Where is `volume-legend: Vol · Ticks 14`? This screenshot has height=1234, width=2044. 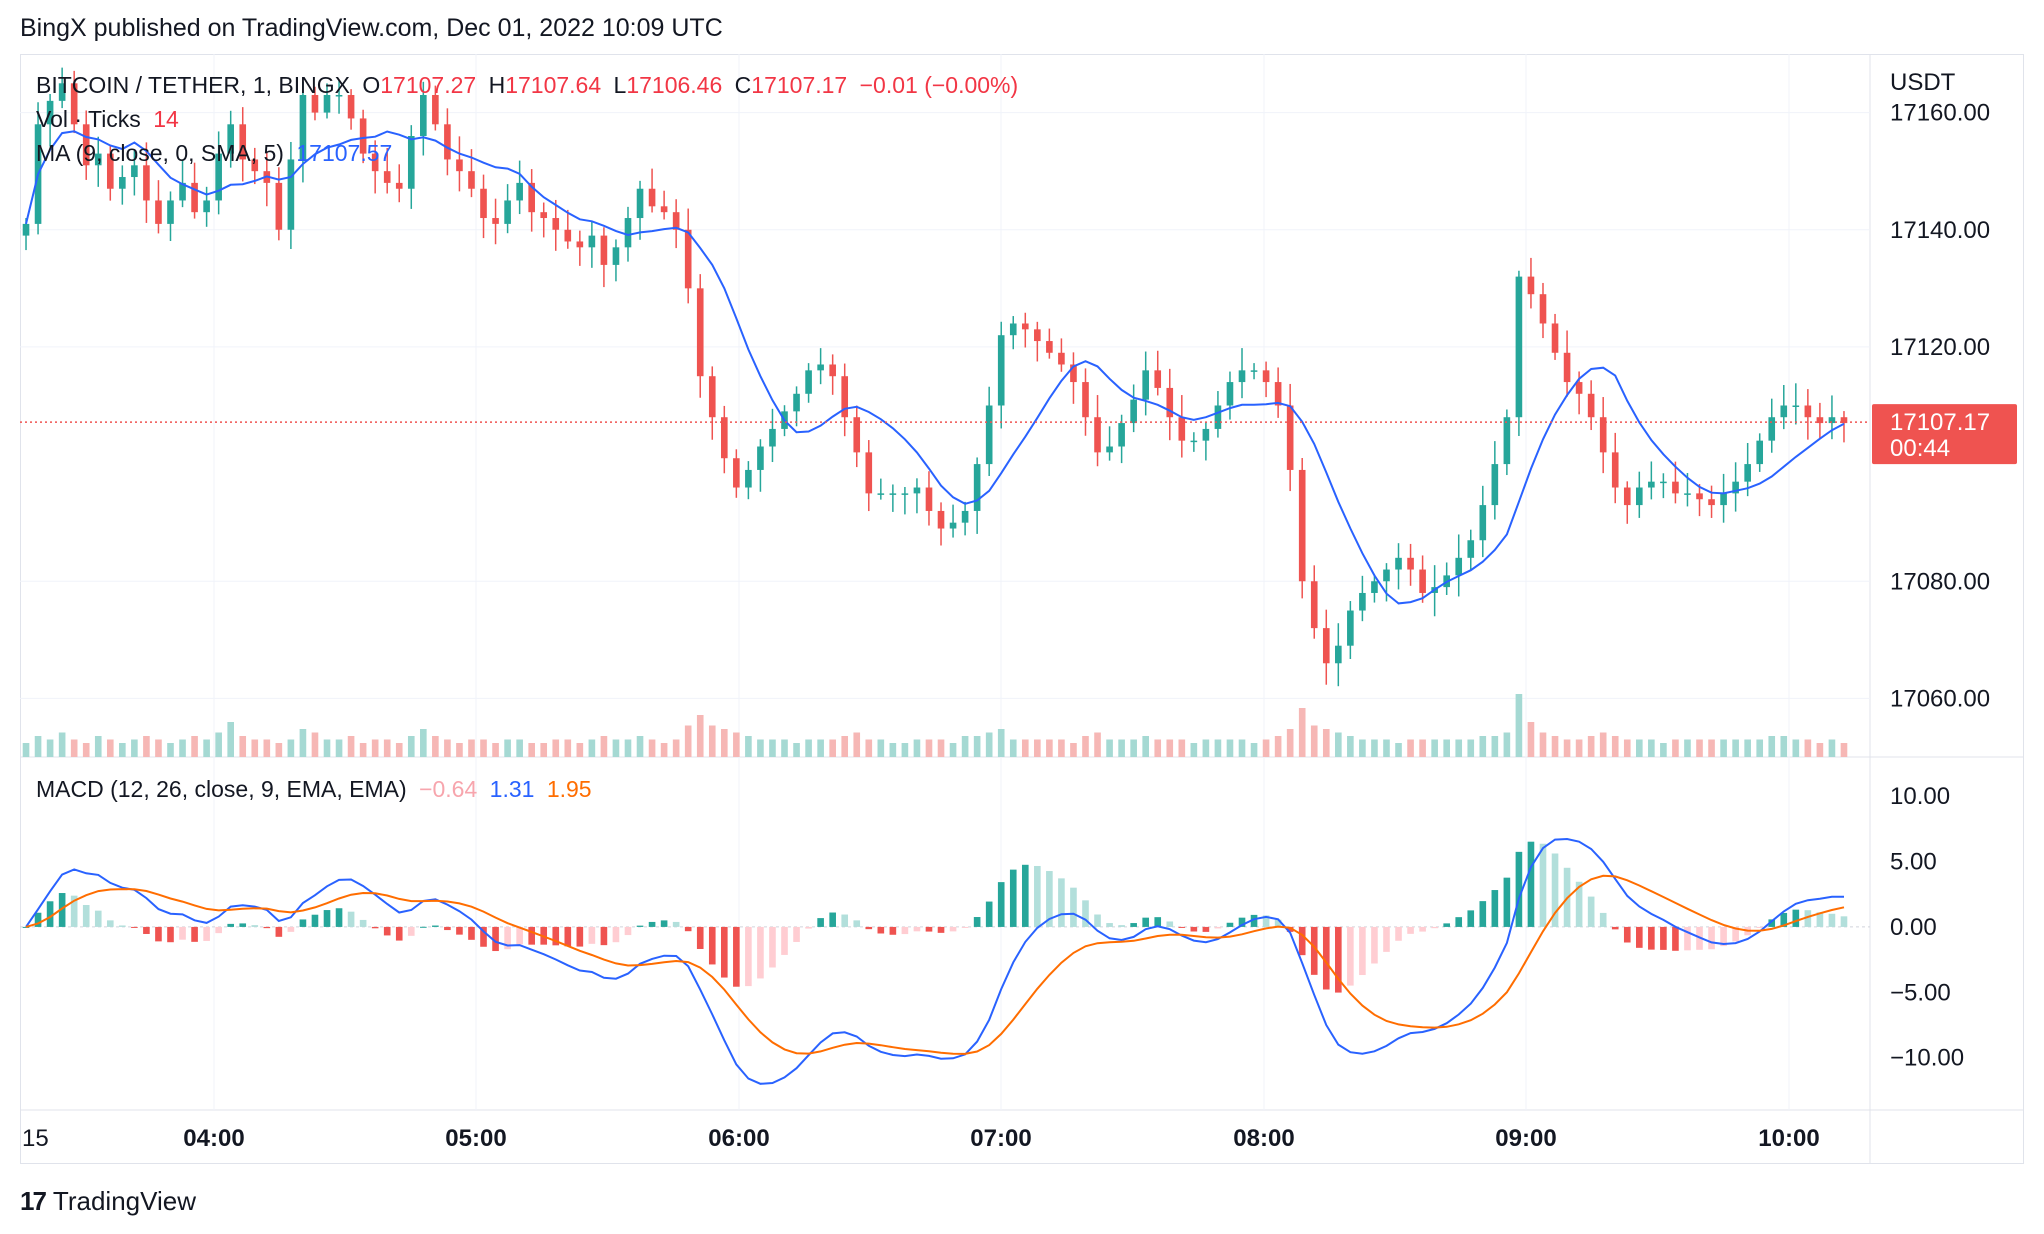 volume-legend: Vol · Ticks 14 is located at coordinates (110, 119).